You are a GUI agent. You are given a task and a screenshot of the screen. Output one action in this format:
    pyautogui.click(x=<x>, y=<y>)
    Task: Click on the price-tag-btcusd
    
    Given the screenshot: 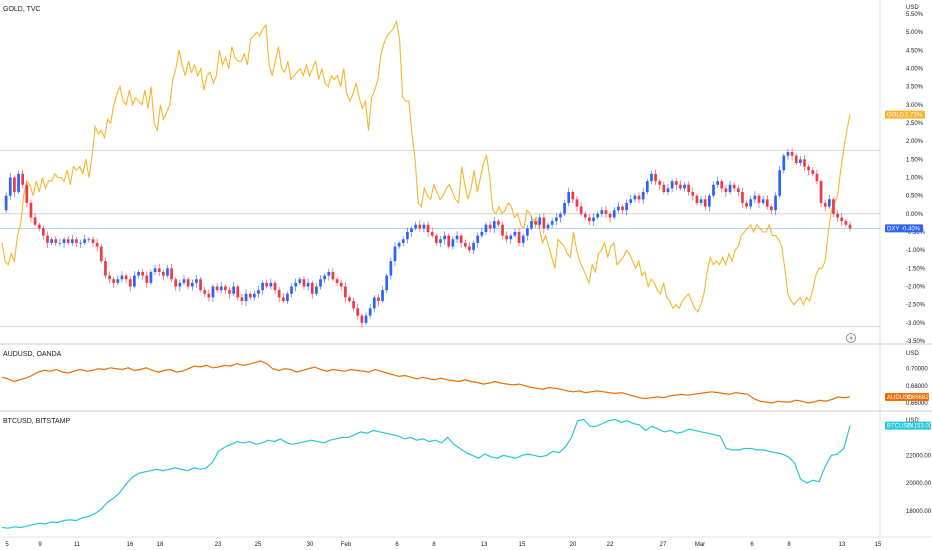 What is the action you would take?
    pyautogui.click(x=908, y=425)
    